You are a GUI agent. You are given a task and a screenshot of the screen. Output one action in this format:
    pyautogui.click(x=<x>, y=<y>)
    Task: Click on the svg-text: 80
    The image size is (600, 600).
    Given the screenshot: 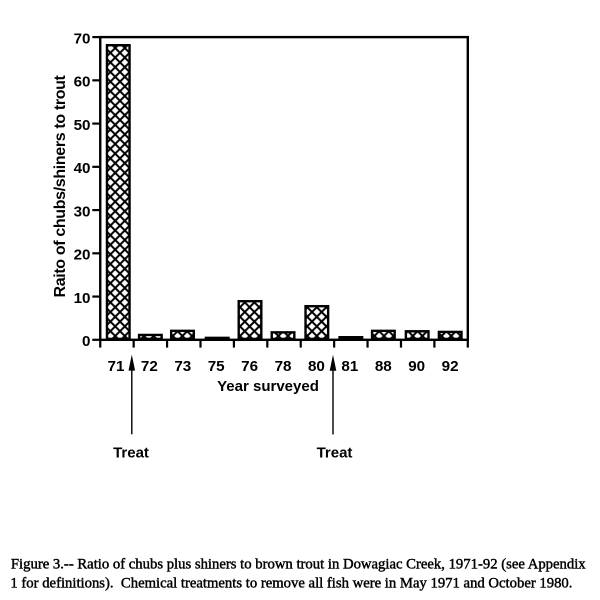 What is the action you would take?
    pyautogui.click(x=316, y=366)
    